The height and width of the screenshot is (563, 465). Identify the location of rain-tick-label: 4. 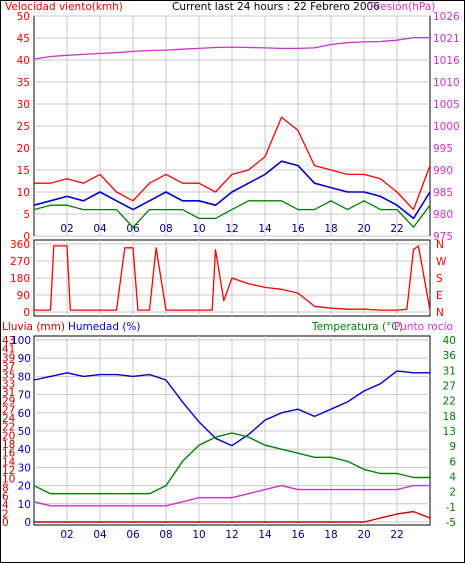
(5, 506).